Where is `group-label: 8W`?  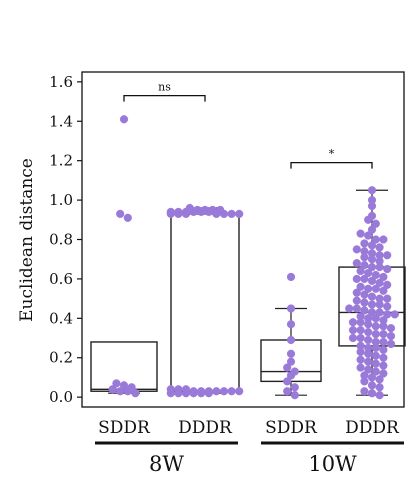
group-label: 8W is located at coordinates (166, 464).